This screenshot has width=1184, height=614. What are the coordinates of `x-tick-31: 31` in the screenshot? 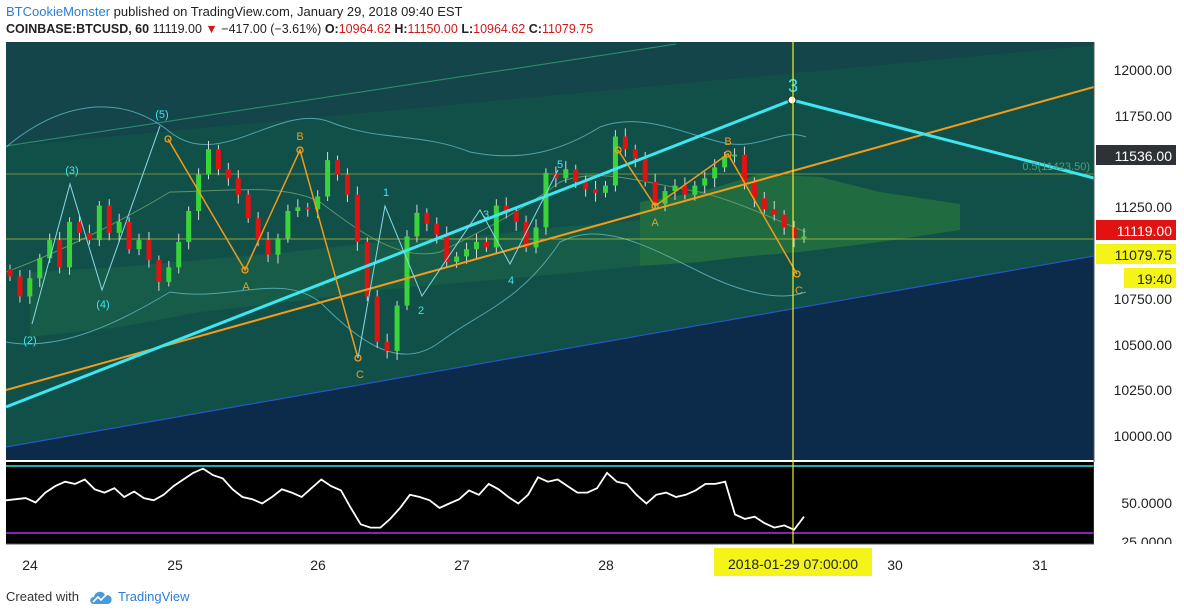 It's located at (1040, 565).